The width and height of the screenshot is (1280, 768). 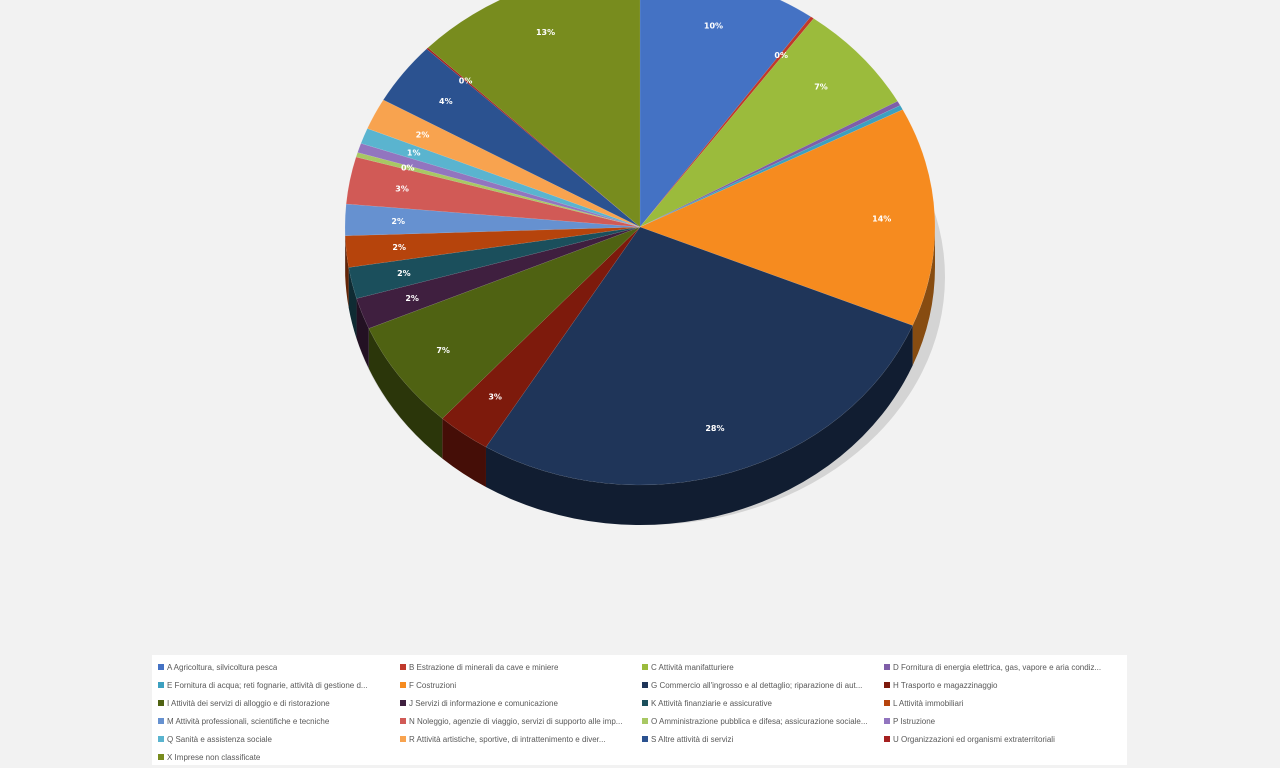 What do you see at coordinates (279, 739) in the screenshot?
I see `legend-item: Q Sanità e assistenza sociale` at bounding box center [279, 739].